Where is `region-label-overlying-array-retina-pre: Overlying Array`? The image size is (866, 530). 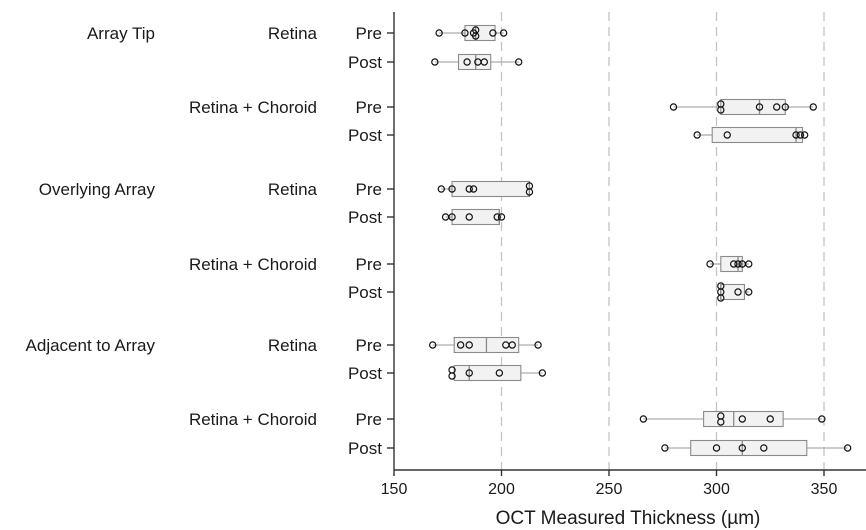
region-label-overlying-array-retina-pre: Overlying Array is located at coordinates (97, 189).